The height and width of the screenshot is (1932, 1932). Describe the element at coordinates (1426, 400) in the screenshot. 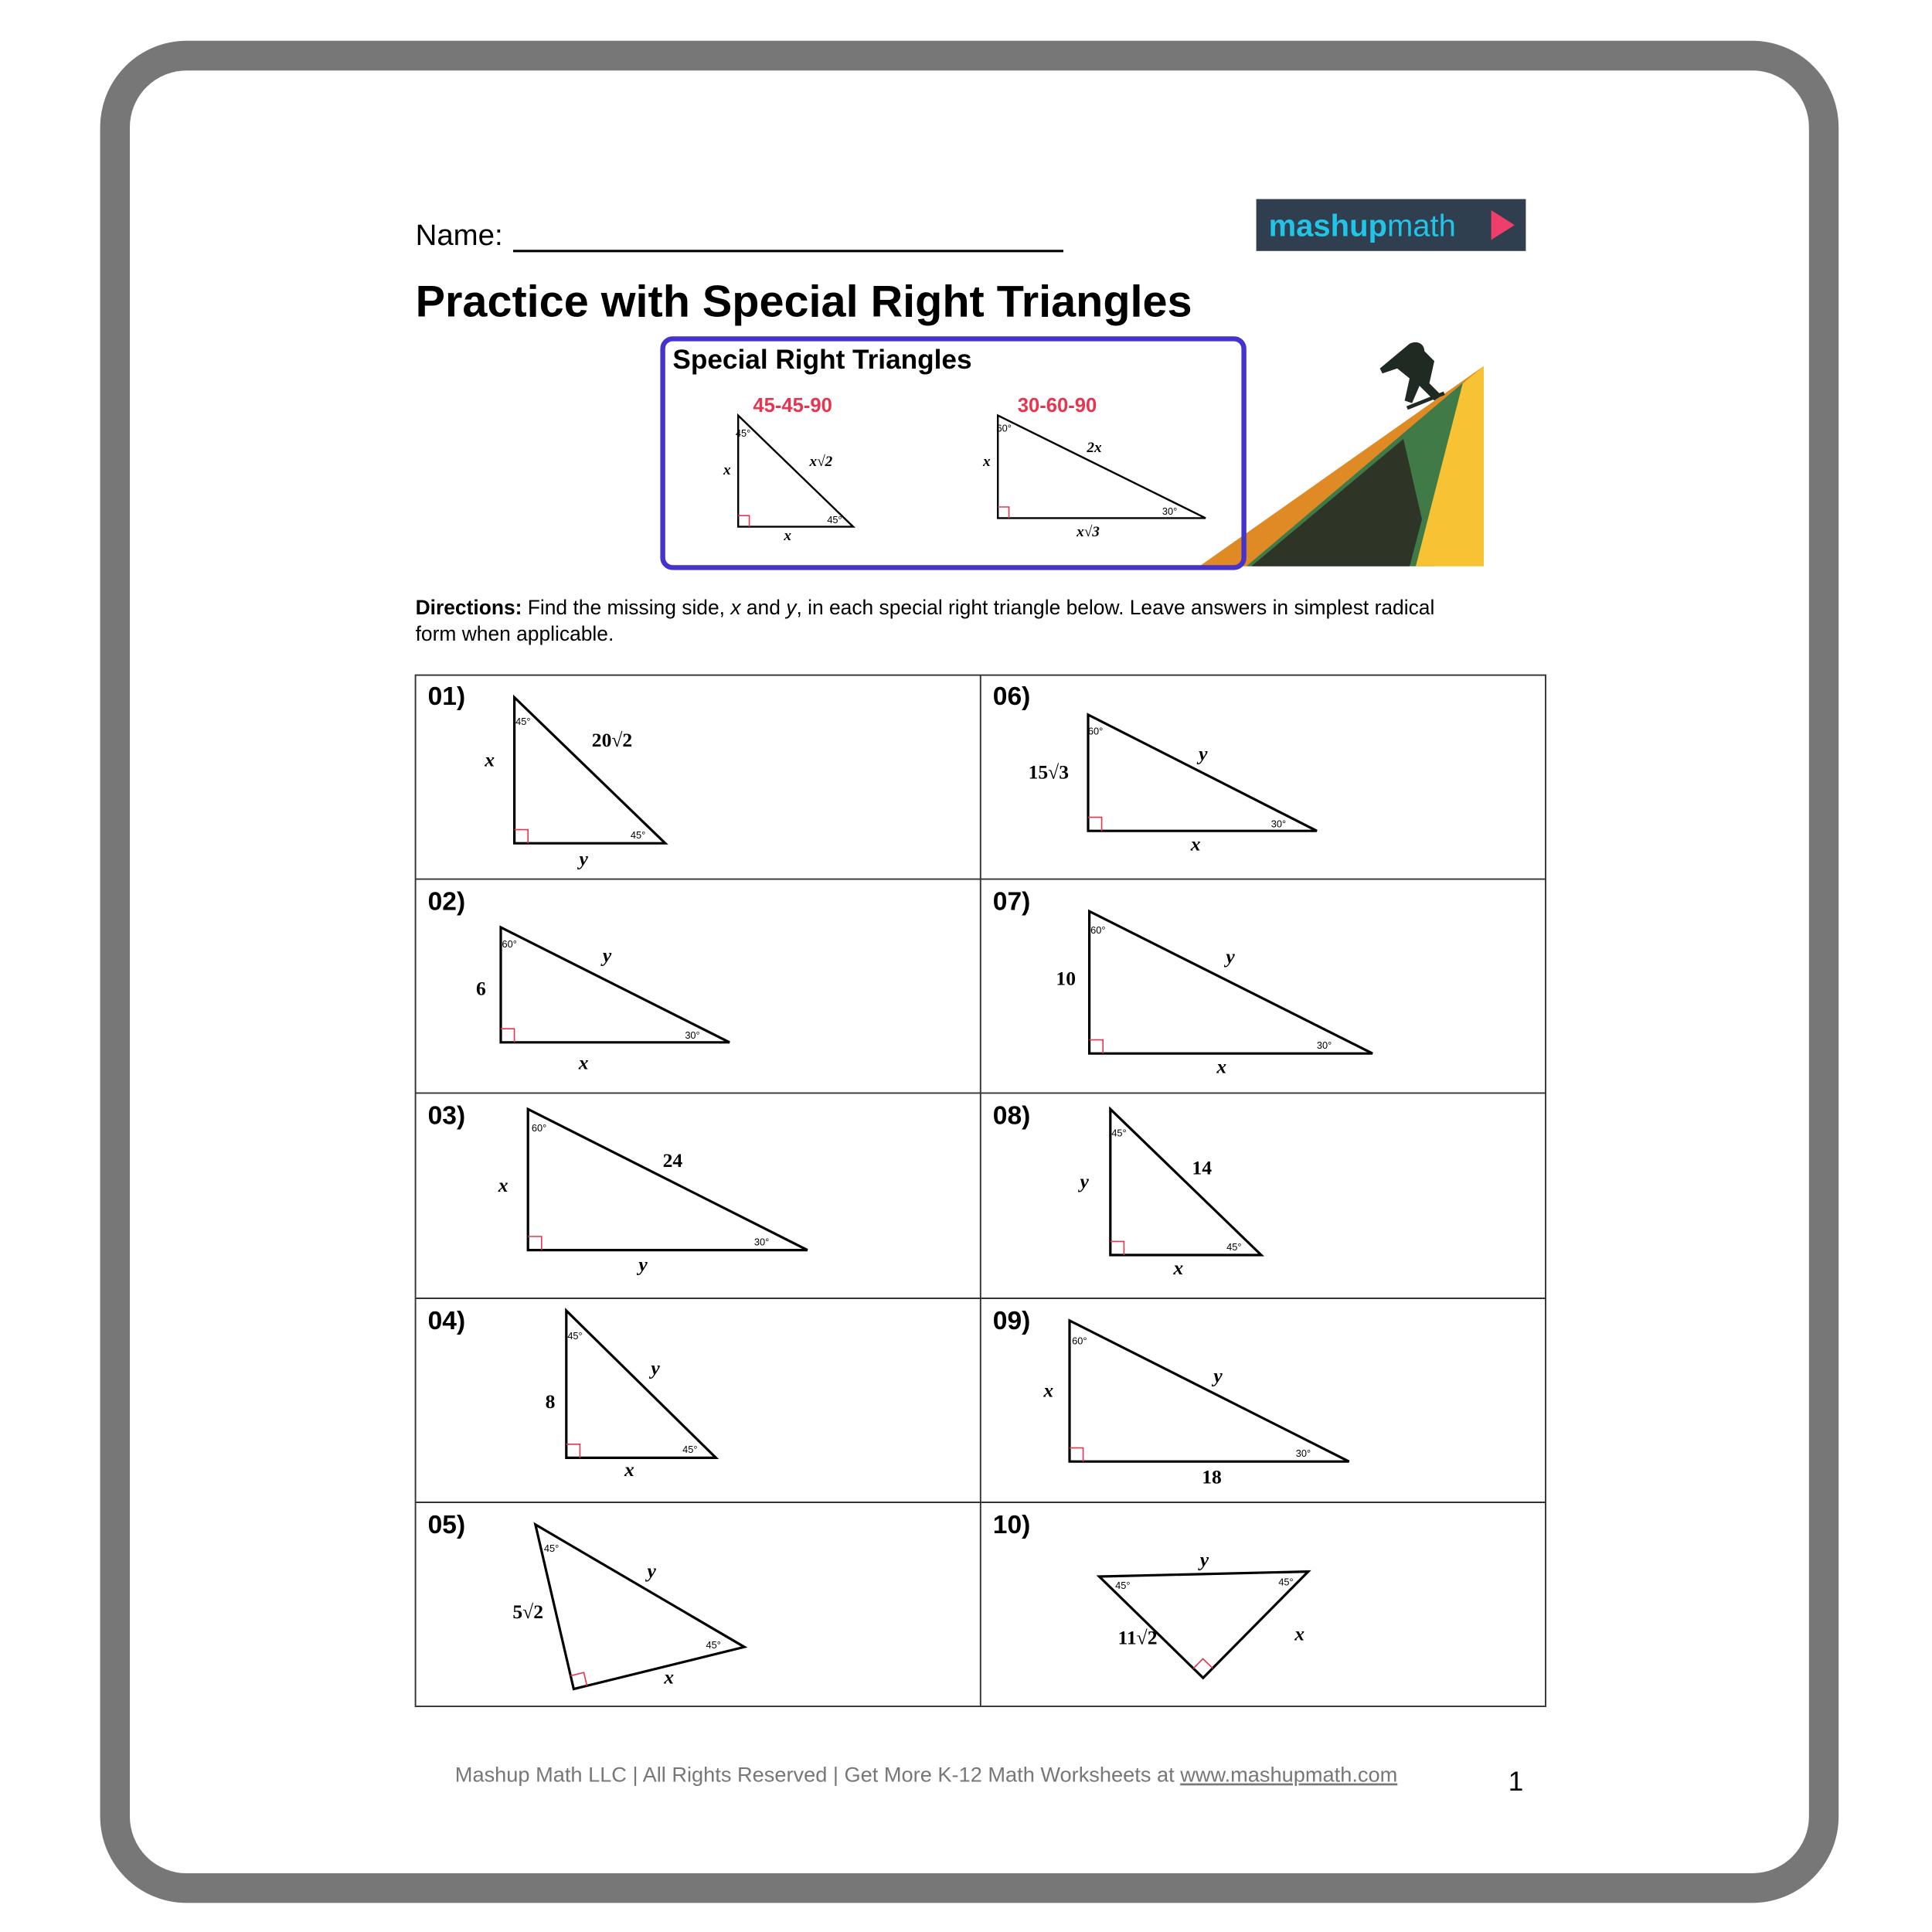

I see `skateboard` at that location.